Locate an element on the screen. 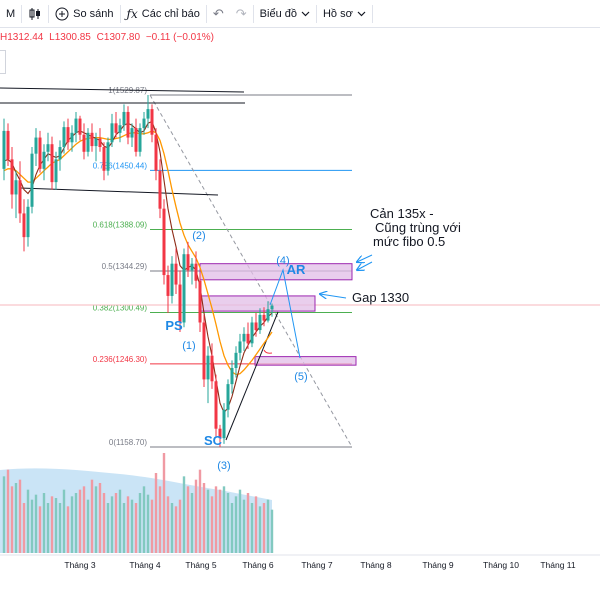 This screenshot has height=600, width=600. time-axis-label: Tháng 10 is located at coordinates (501, 565).